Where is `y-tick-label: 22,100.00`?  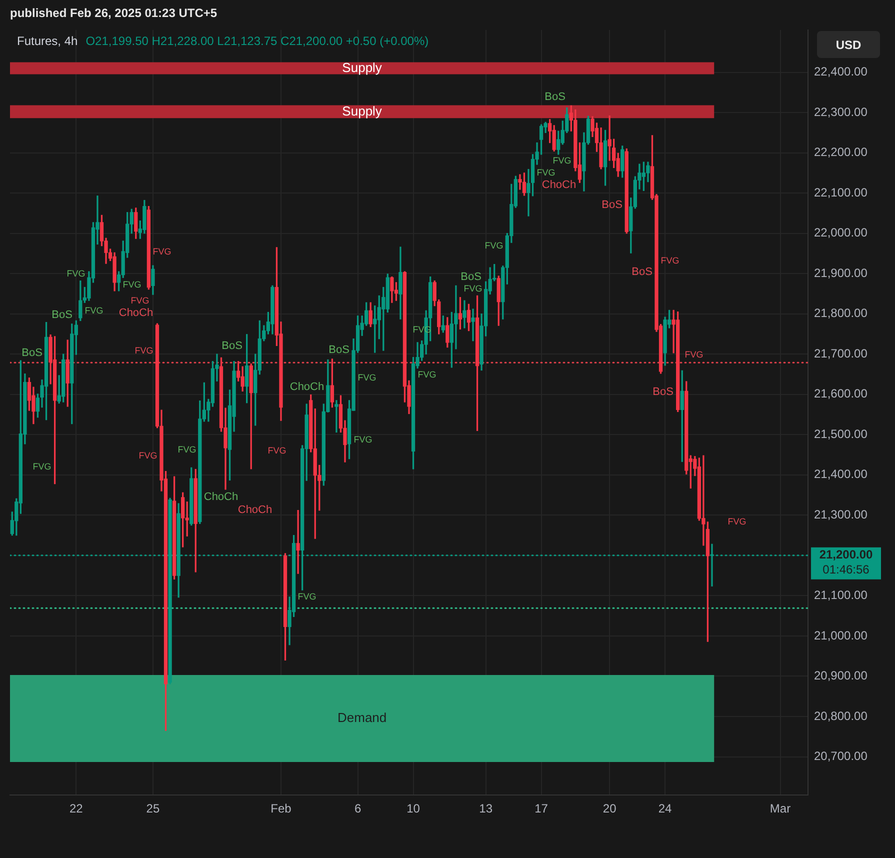 y-tick-label: 22,100.00 is located at coordinates (841, 192).